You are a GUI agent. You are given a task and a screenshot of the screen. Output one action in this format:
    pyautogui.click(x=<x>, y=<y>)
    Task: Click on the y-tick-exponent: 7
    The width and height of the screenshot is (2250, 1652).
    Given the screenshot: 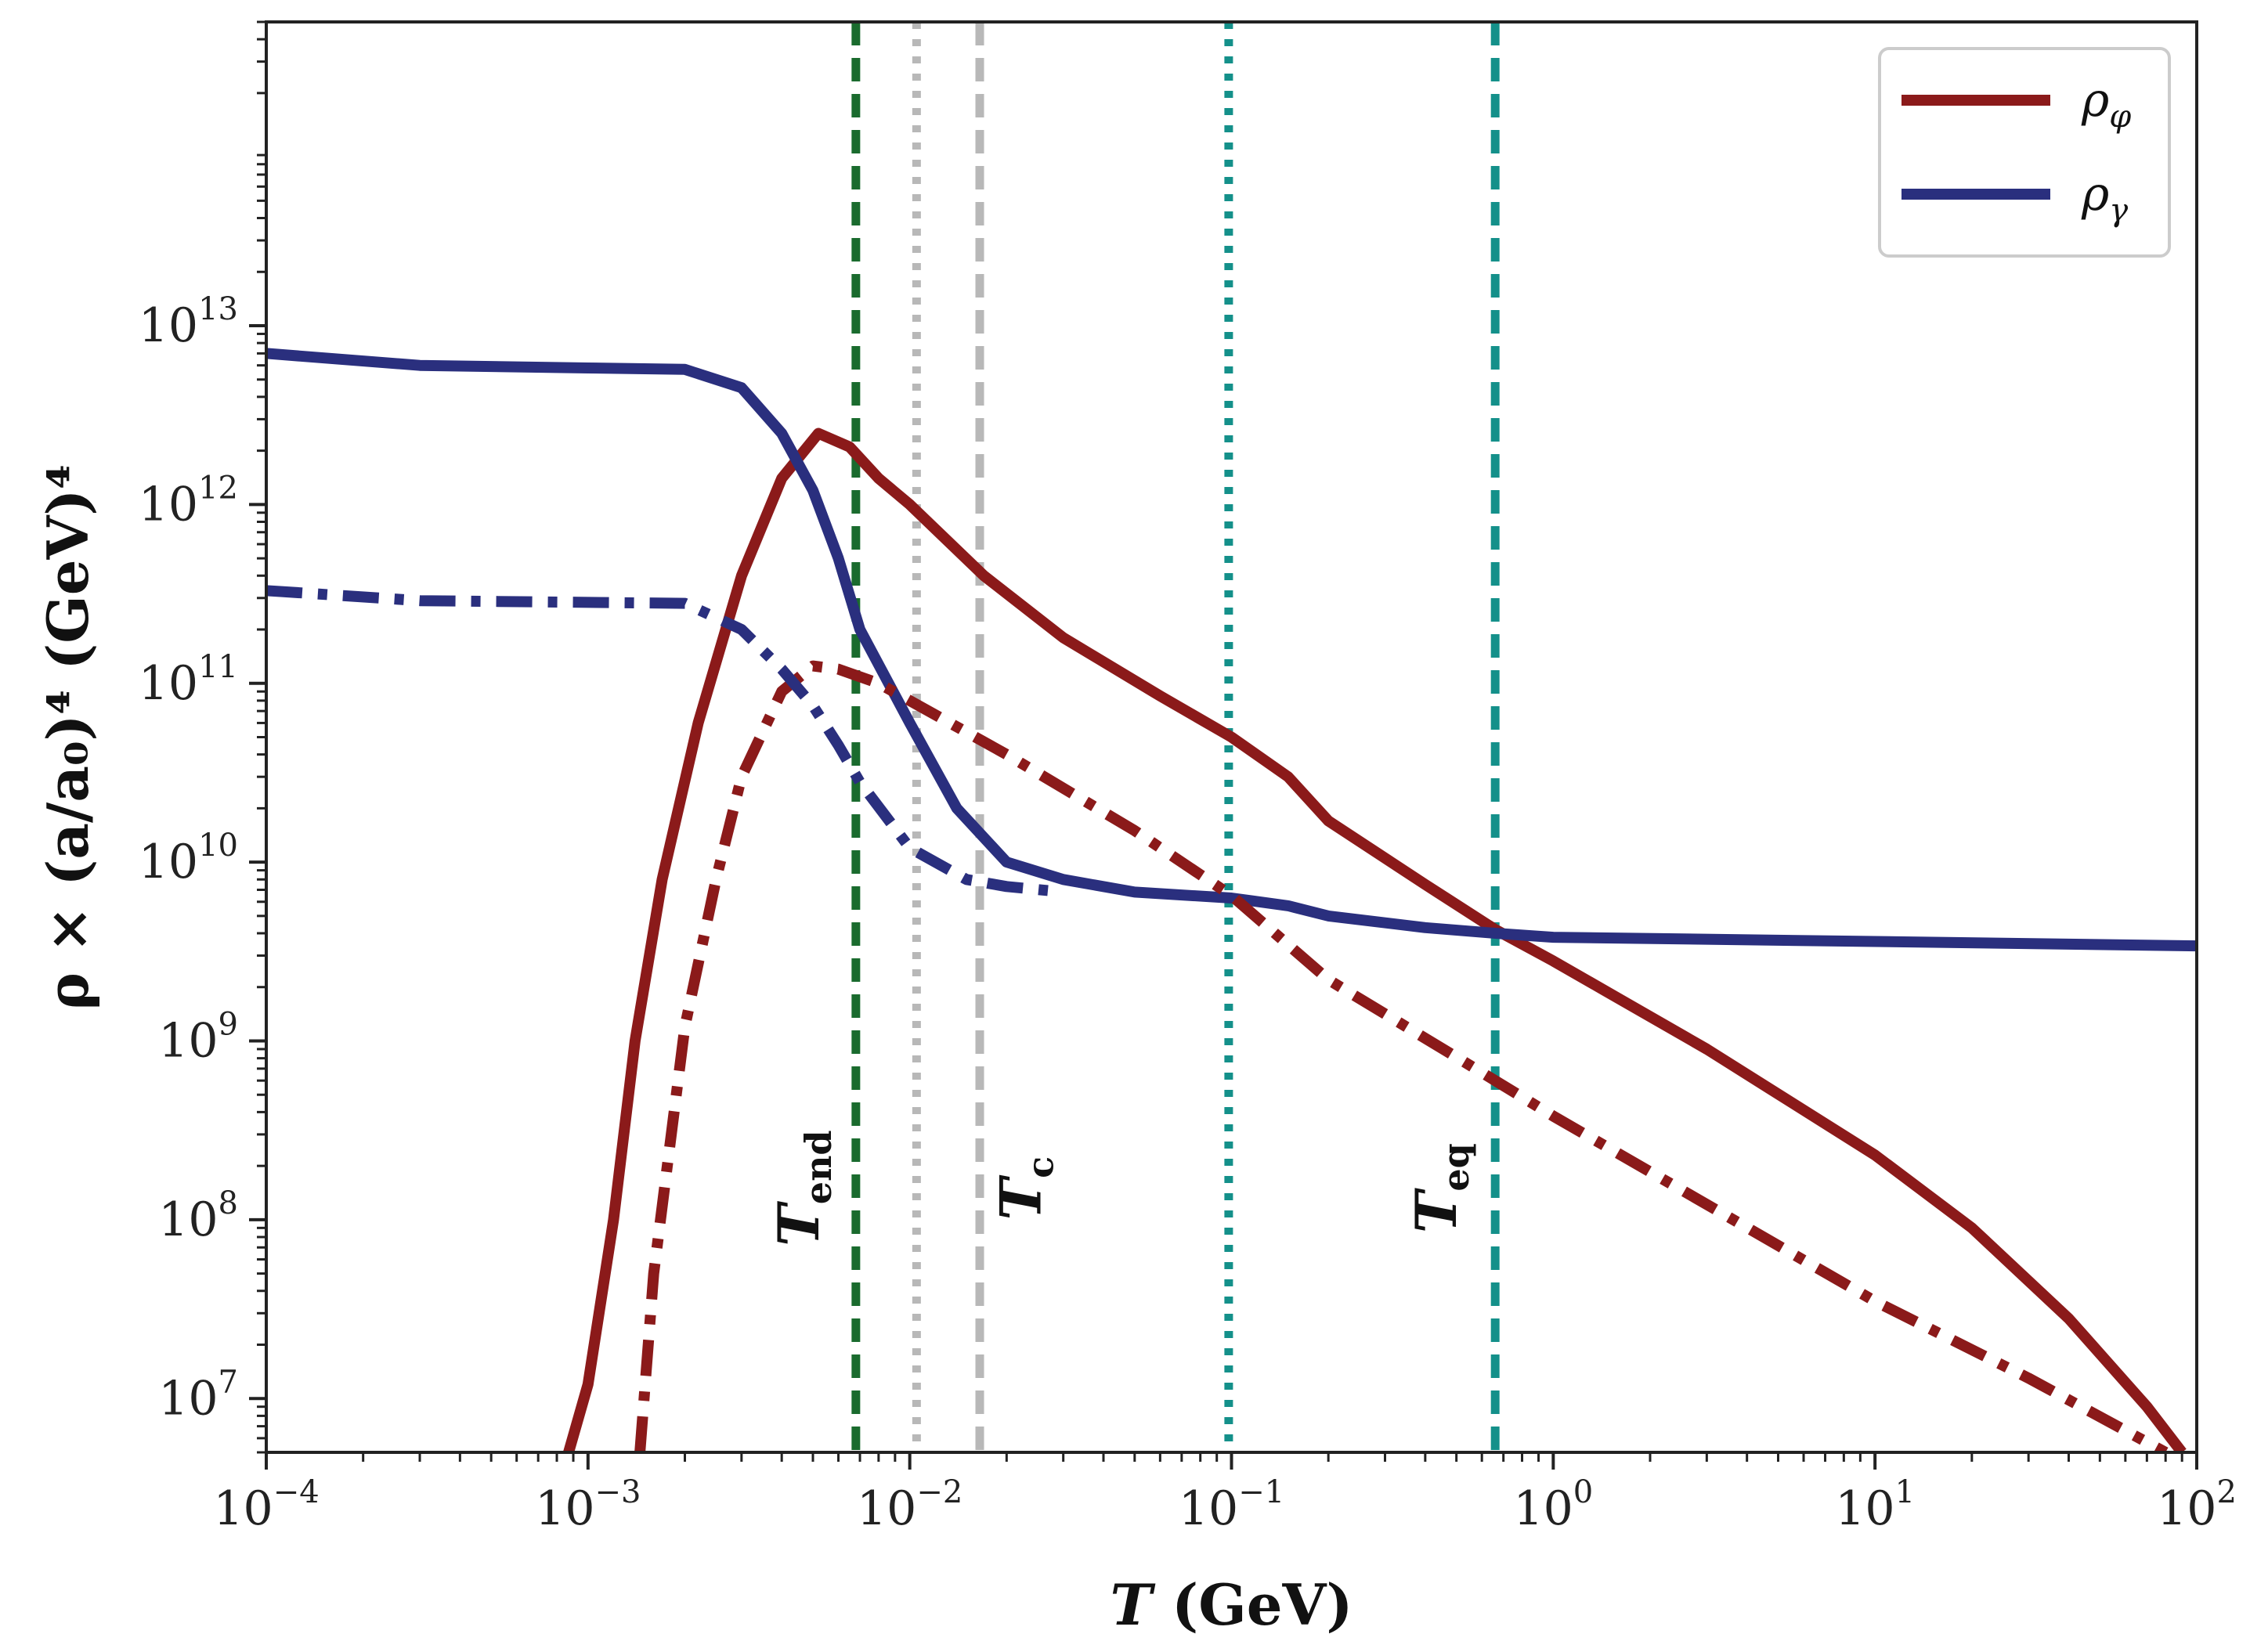 What is the action you would take?
    pyautogui.click(x=228, y=1382)
    